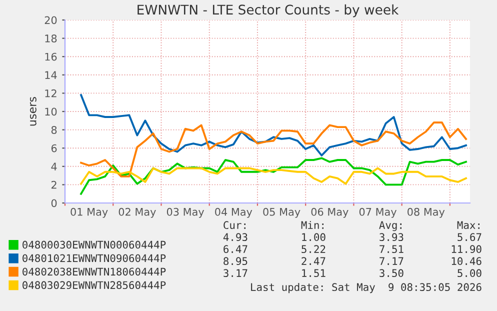  What do you see at coordinates (392, 249) in the screenshot?
I see `text: 7.51` at bounding box center [392, 249].